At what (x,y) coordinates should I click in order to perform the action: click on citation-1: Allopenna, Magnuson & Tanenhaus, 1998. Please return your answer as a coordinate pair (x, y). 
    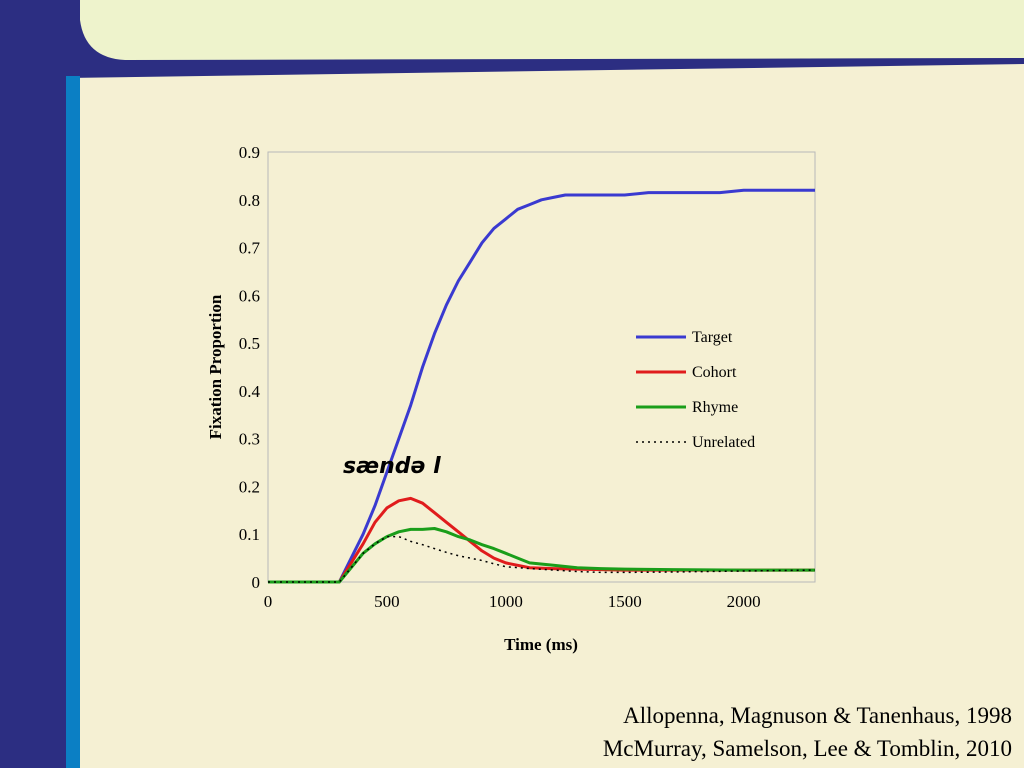
    Looking at the image, I should click on (817, 715).